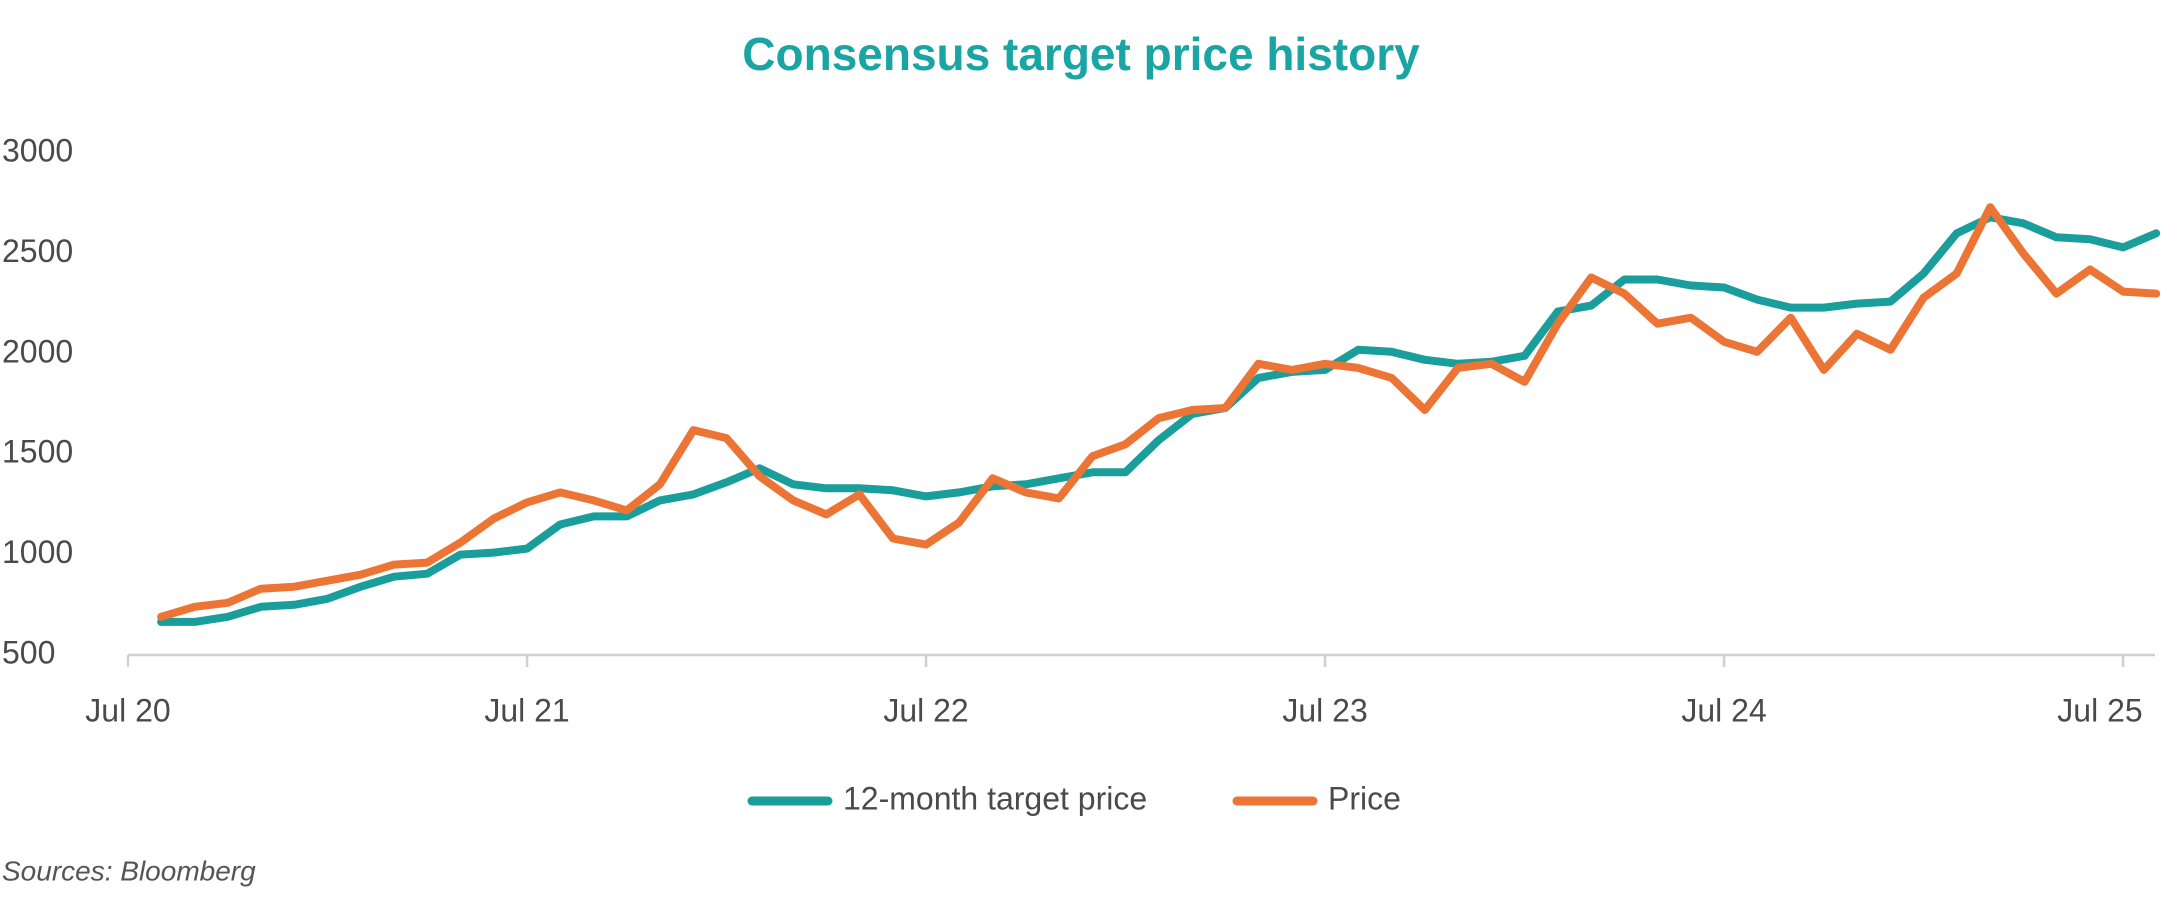 The height and width of the screenshot is (923, 2162). Describe the element at coordinates (1364, 798) in the screenshot. I see `legend-label: Price` at that location.